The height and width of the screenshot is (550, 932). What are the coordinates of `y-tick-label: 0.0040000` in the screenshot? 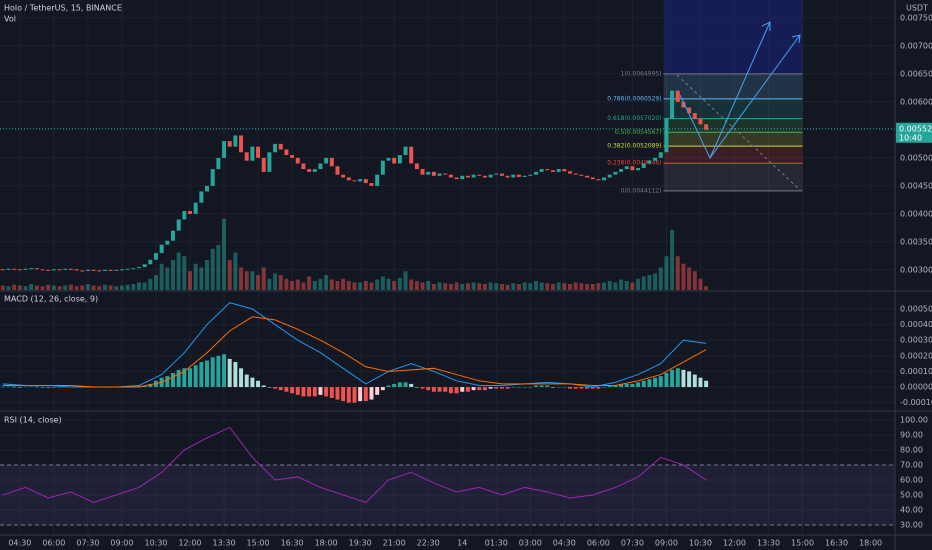 It's located at (916, 213).